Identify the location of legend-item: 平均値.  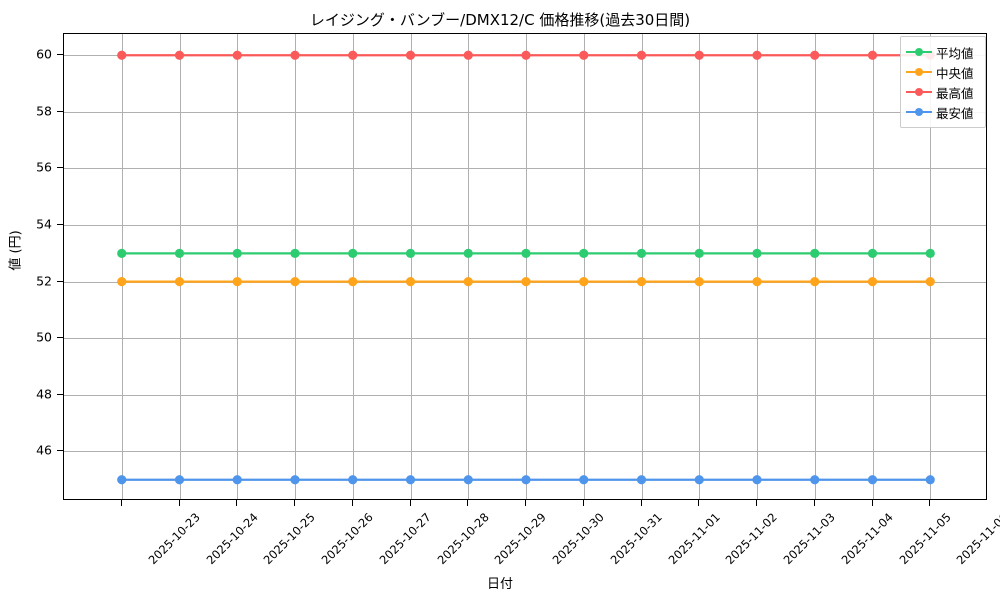
(942, 52).